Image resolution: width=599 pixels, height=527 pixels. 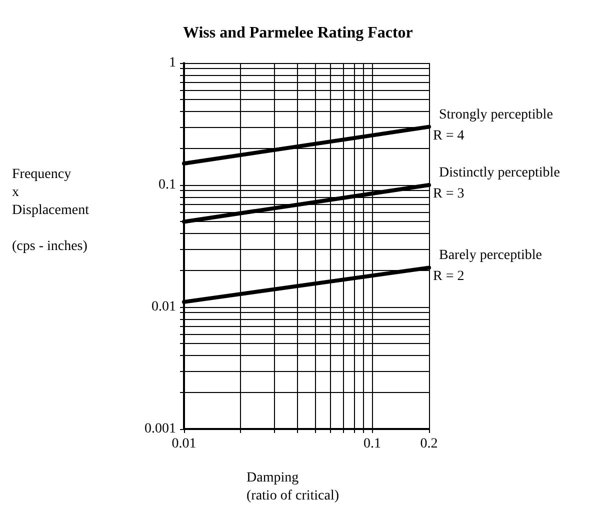 I want to click on x-axis-title: Damping (ratio of critical), so click(x=293, y=487).